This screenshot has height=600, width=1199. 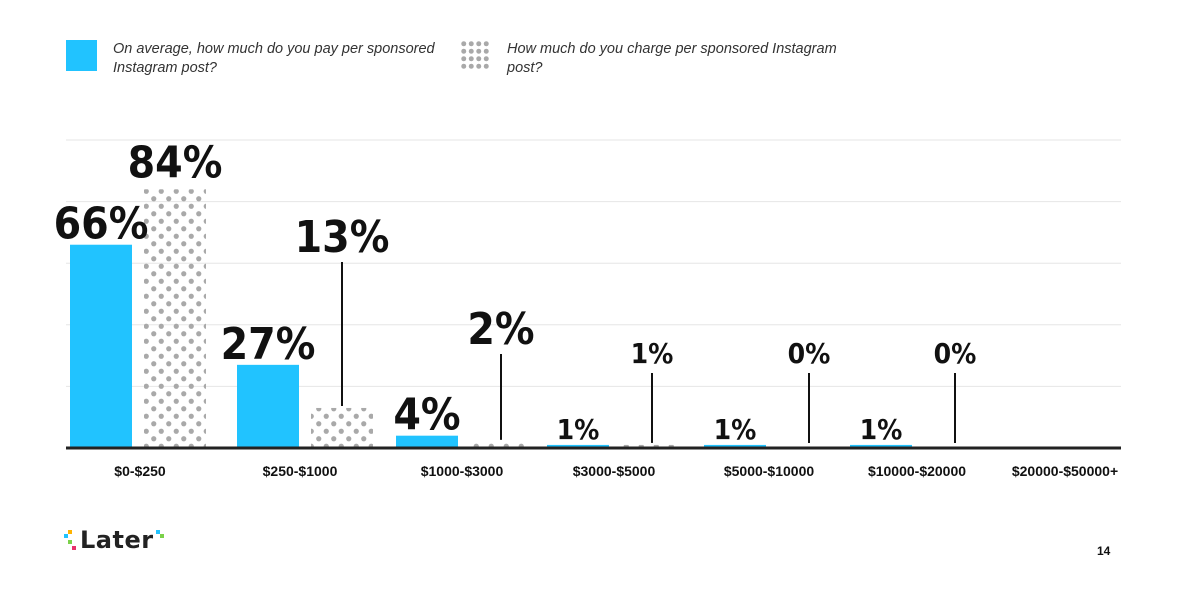 What do you see at coordinates (500, 329) in the screenshot?
I see `data-label-charge: 2%` at bounding box center [500, 329].